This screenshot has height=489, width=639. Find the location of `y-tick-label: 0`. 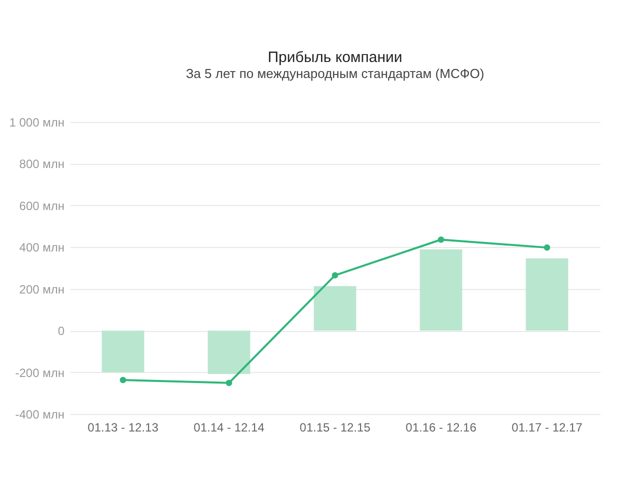

y-tick-label: 0 is located at coordinates (61, 331).